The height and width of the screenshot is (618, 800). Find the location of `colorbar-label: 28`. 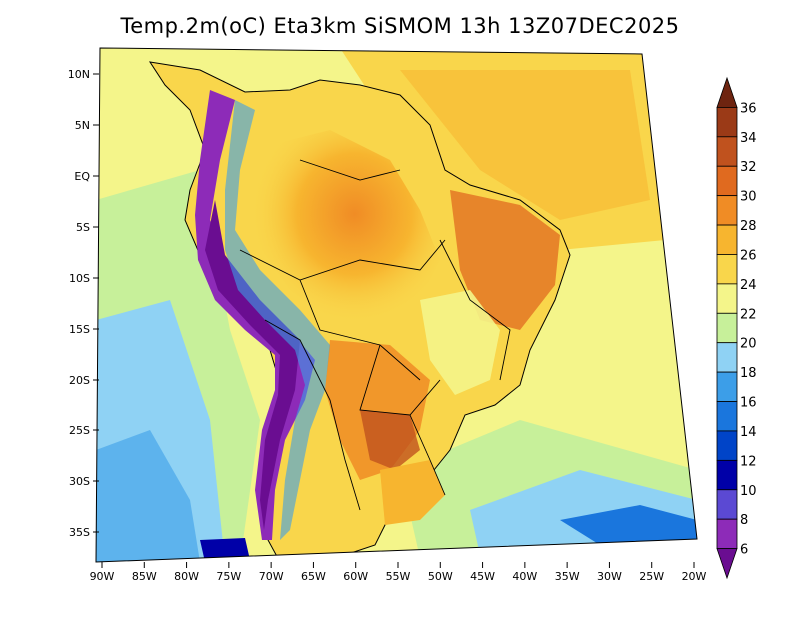

colorbar-label: 28 is located at coordinates (748, 226).